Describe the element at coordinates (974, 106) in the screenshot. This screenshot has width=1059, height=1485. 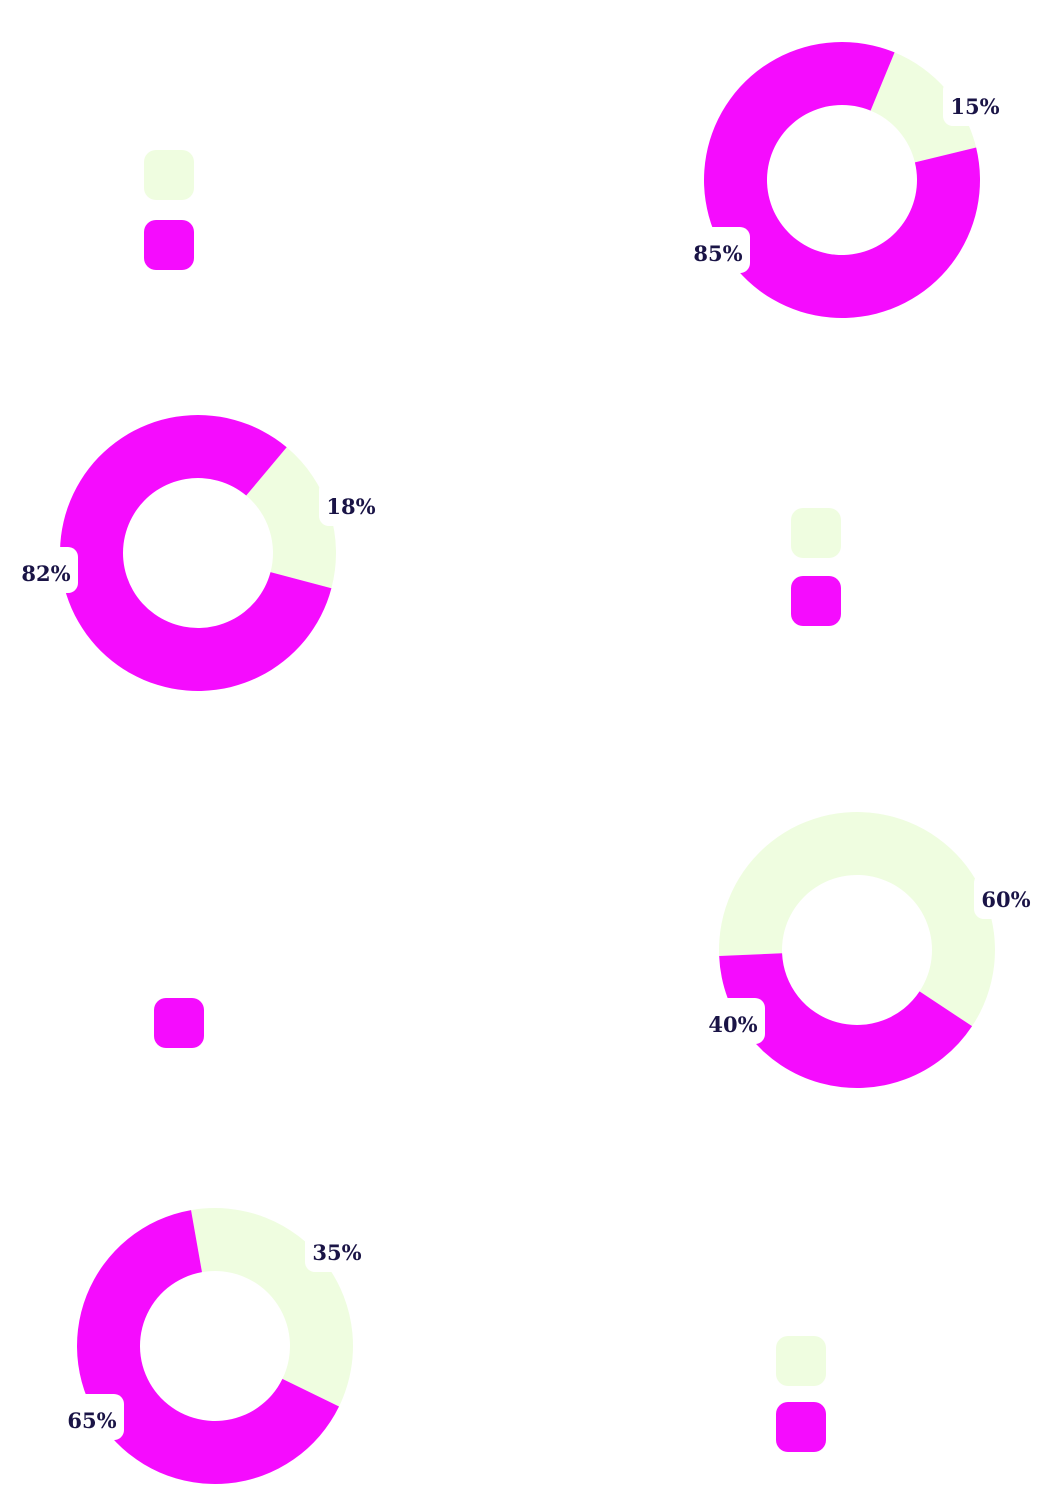
I see `donut-1-data-label-1: 15%` at that location.